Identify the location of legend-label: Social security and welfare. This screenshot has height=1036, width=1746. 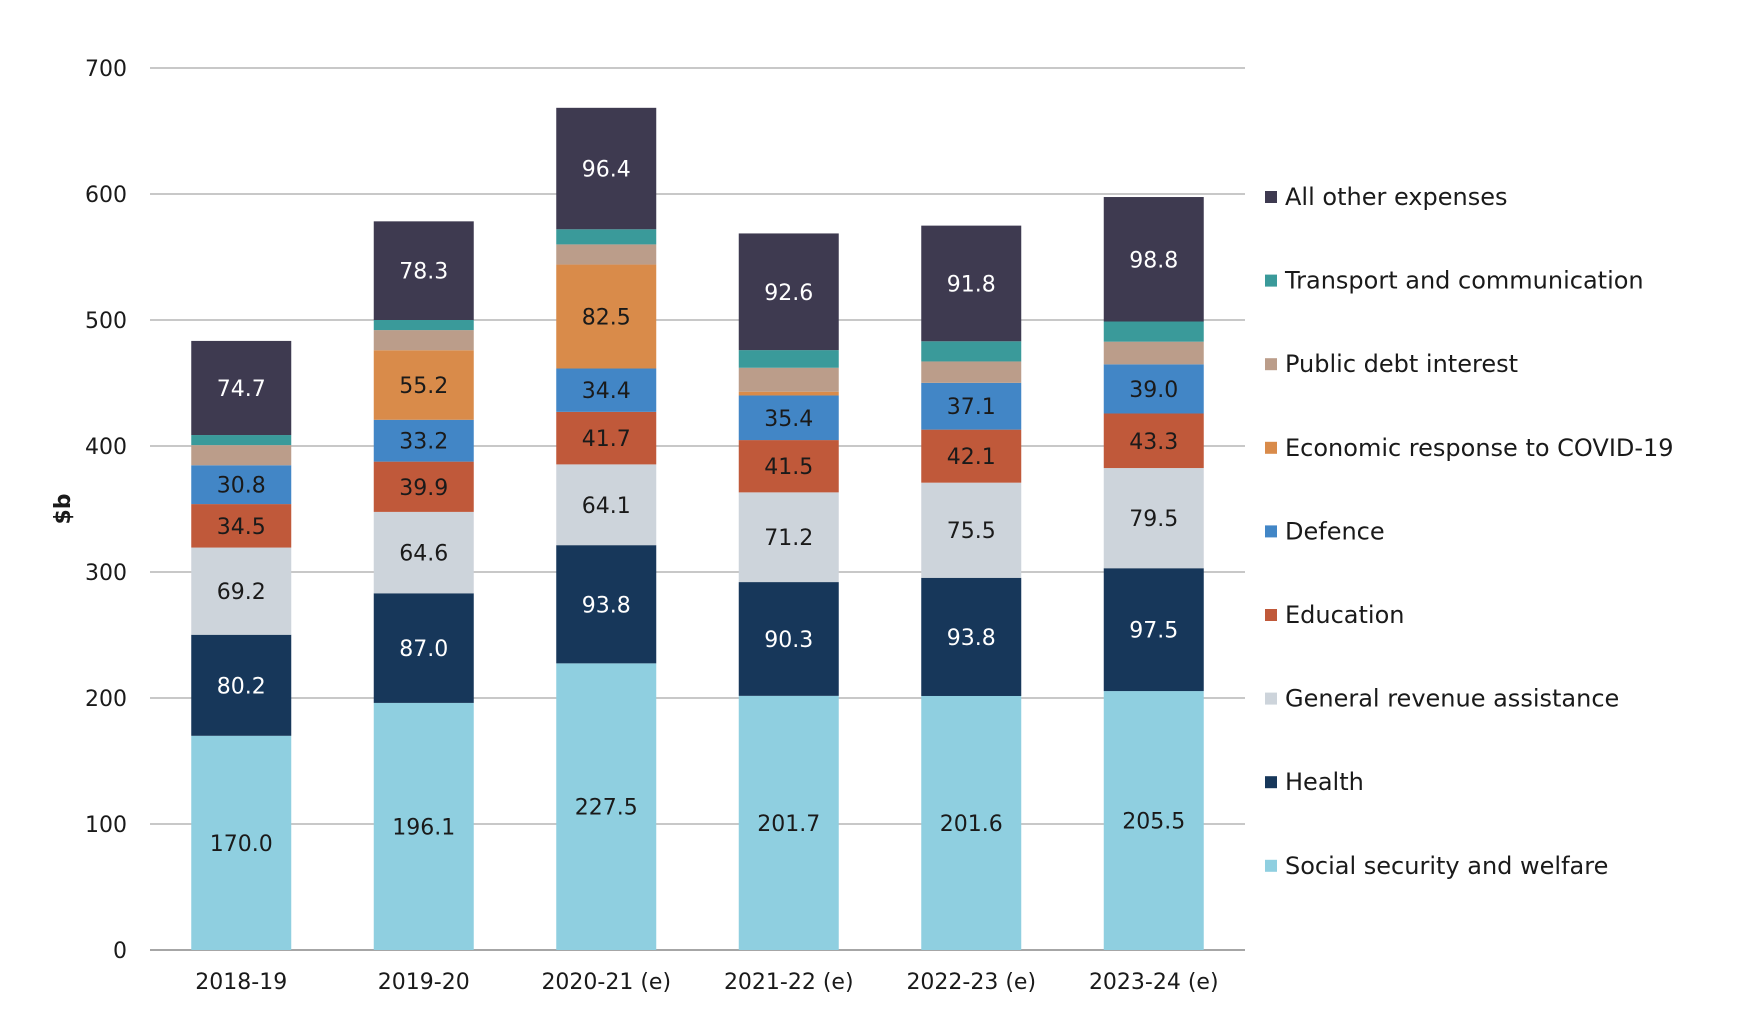
(1446, 866).